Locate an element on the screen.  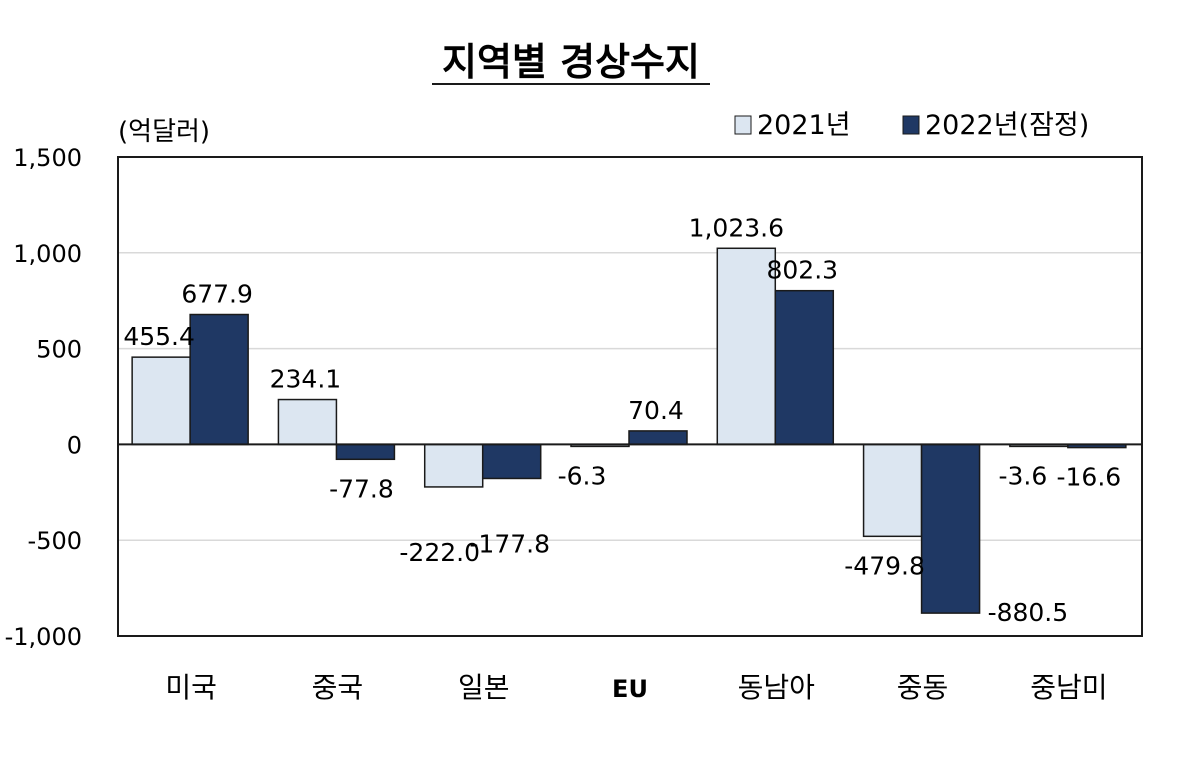
chart-title: 지역별 경상수지 is located at coordinates (571, 62).